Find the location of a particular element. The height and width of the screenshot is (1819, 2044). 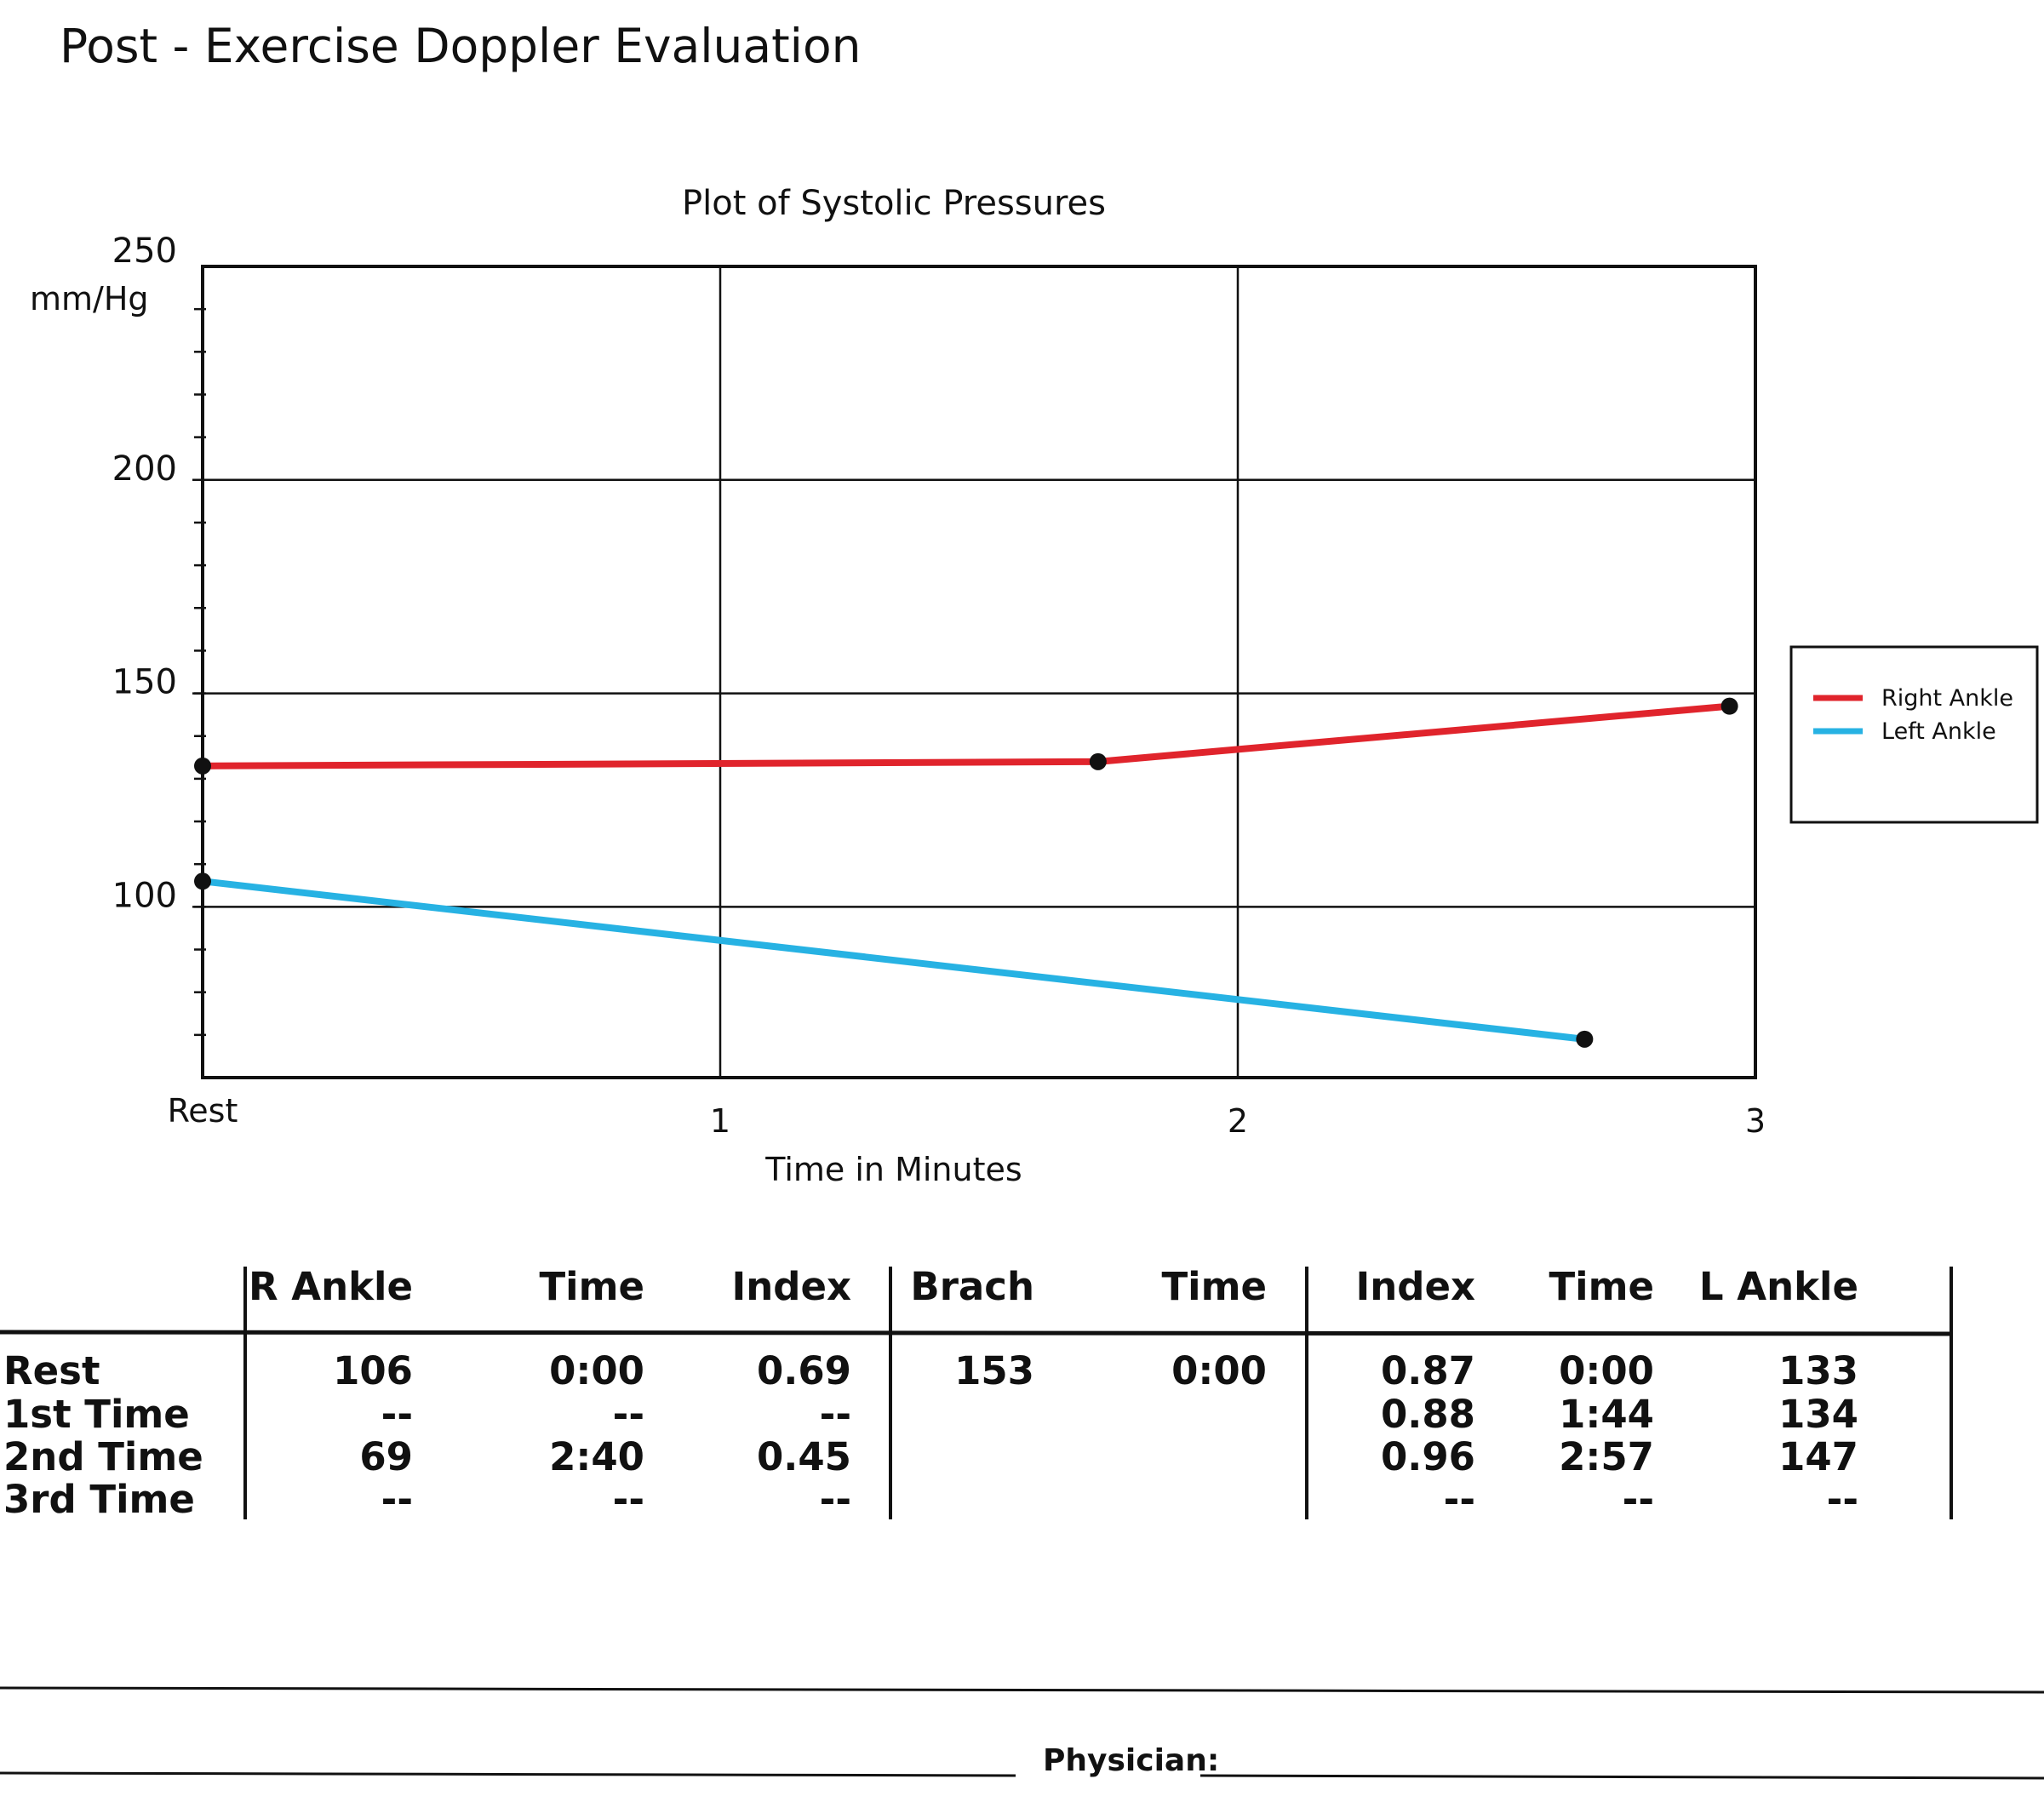

table-header-cell: R Ankle is located at coordinates (331, 1286).